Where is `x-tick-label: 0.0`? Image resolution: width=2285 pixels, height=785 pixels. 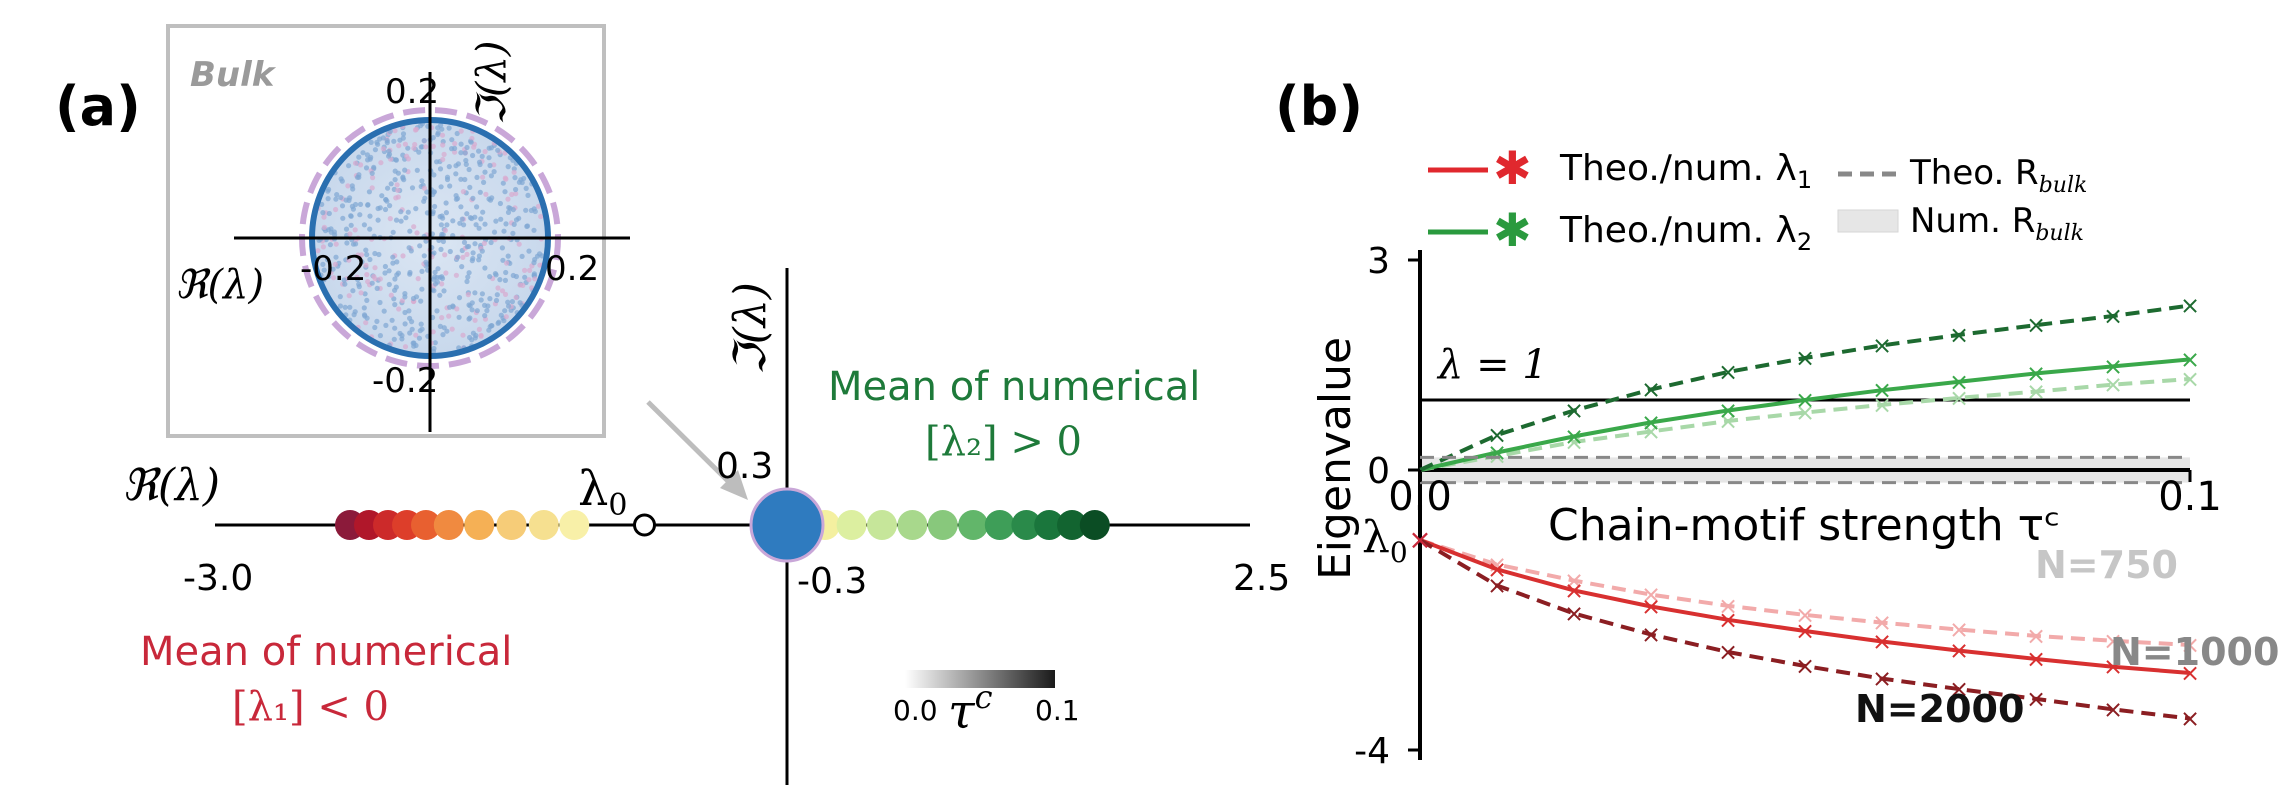
x-tick-label: 0.0 is located at coordinates (1420, 497).